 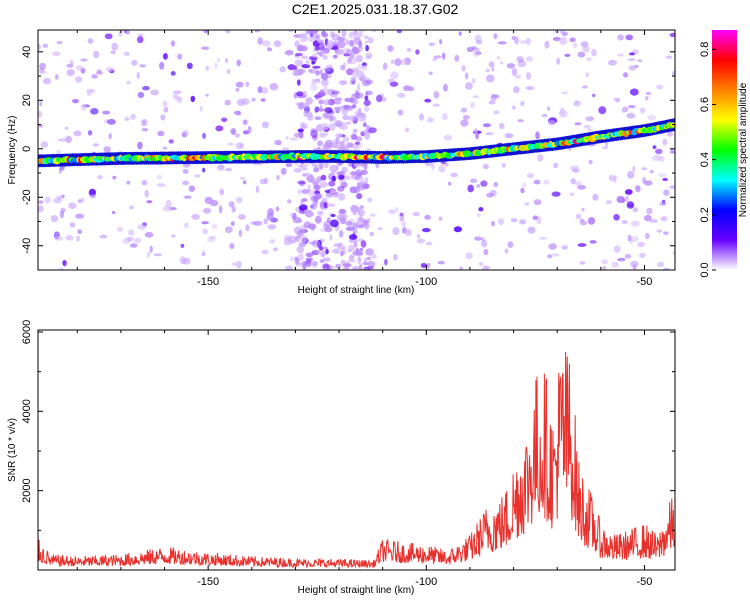 What do you see at coordinates (426, 282) in the screenshot?
I see `spectrogram-x-tick-label: -100` at bounding box center [426, 282].